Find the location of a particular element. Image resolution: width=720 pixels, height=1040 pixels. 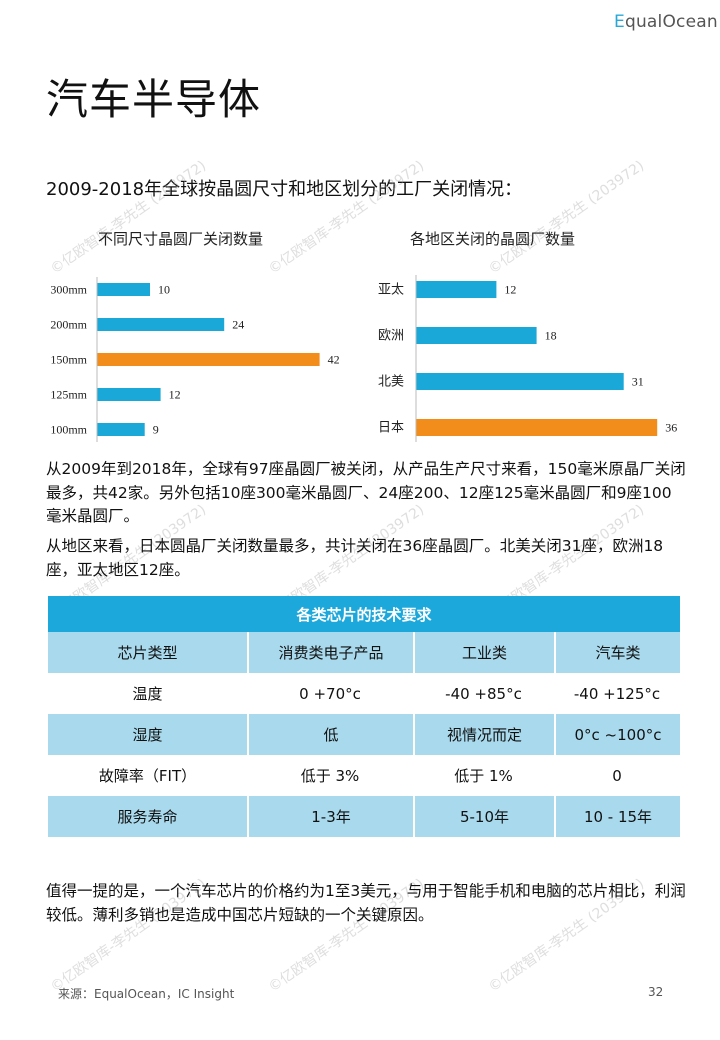

footer-source: 来源：EqualOcean，IC Insight is located at coordinates (146, 994).